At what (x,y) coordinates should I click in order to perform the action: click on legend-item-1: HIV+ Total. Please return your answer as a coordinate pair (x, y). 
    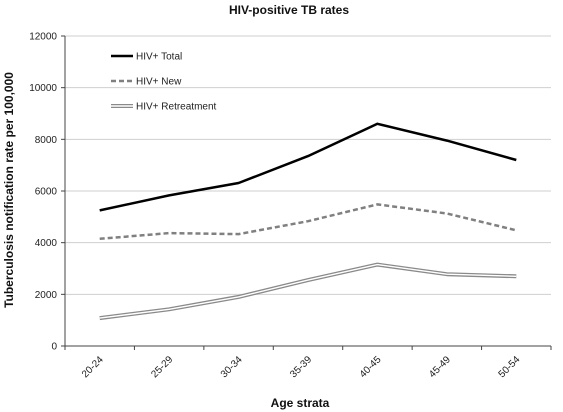
    Looking at the image, I should click on (146, 57).